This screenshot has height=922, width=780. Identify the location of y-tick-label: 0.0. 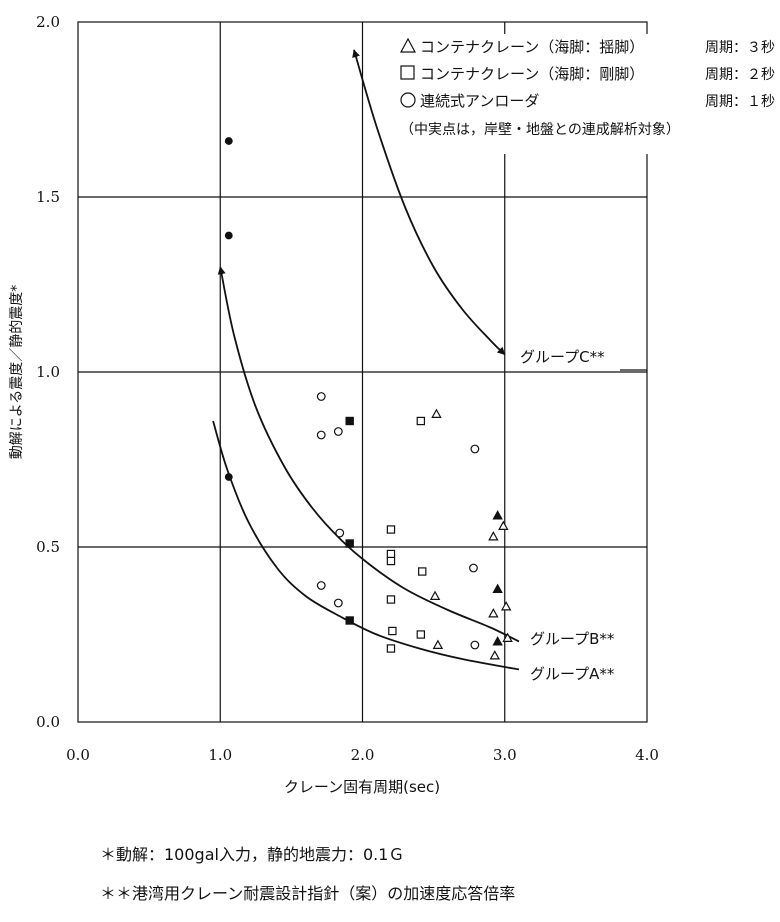
(48, 722).